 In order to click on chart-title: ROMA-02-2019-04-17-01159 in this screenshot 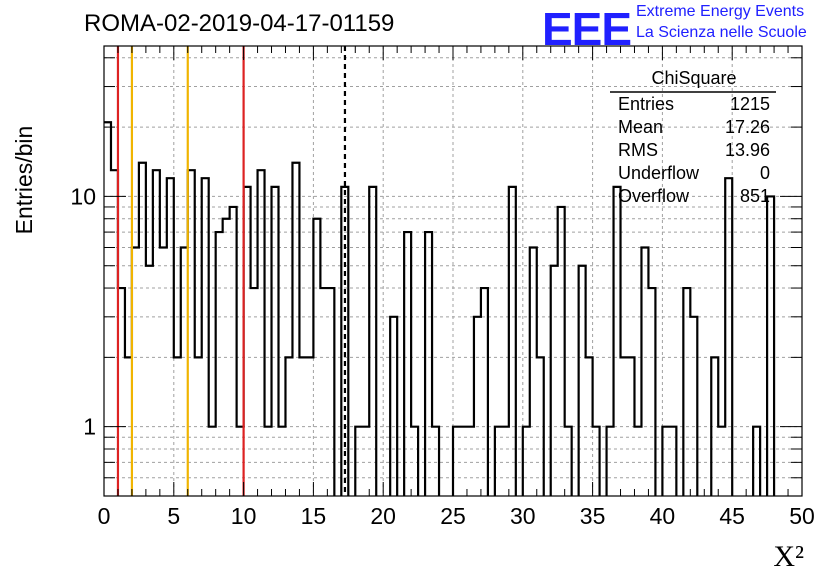, I will do `click(239, 23)`.